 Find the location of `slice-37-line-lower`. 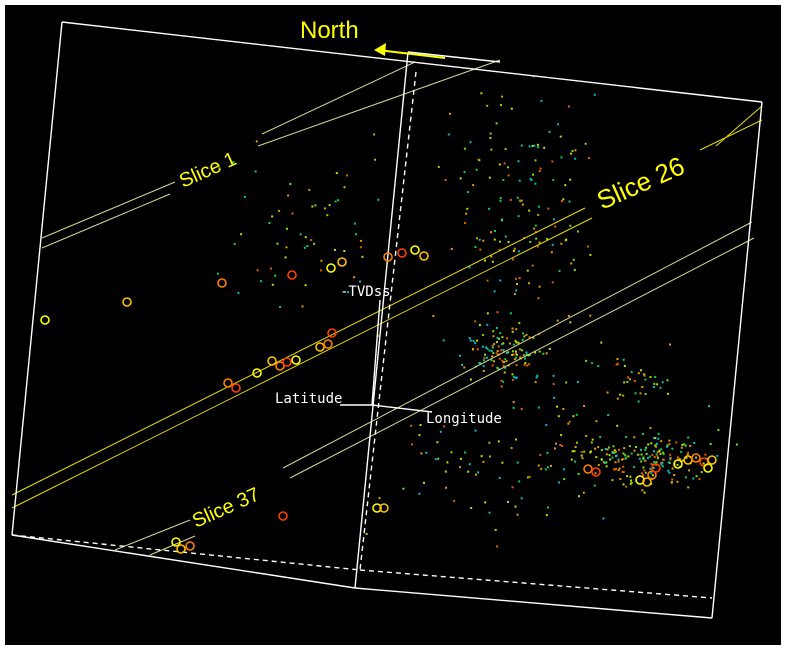

slice-37-line-lower is located at coordinates (172, 545).